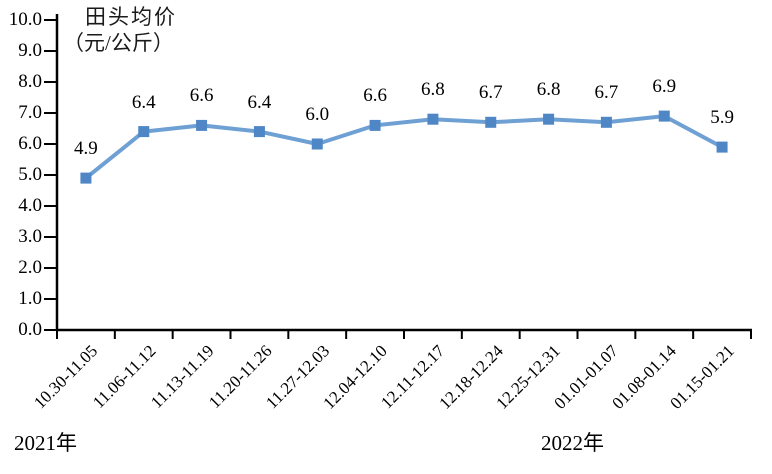  I want to click on y-axis-tick-label: 2.0, so click(30, 267).